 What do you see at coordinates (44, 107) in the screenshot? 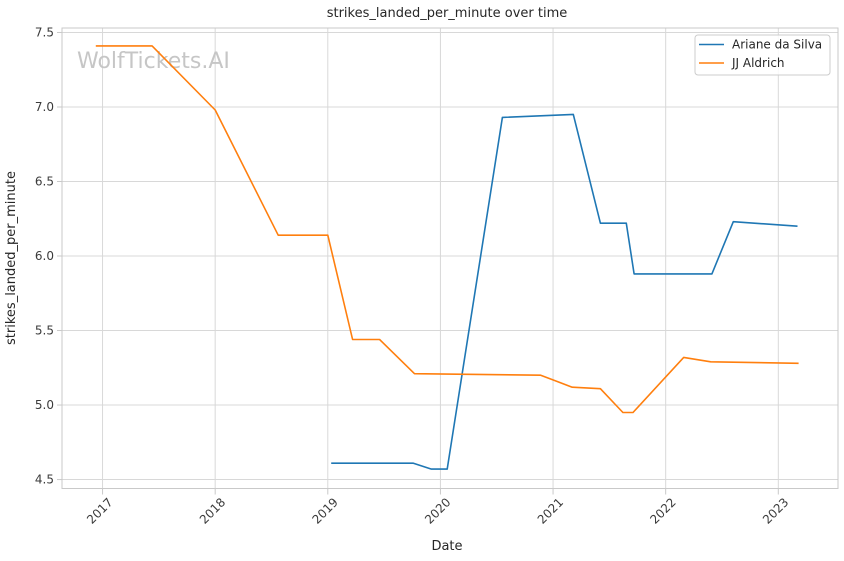
I see `y-tick-label: 7.0` at bounding box center [44, 107].